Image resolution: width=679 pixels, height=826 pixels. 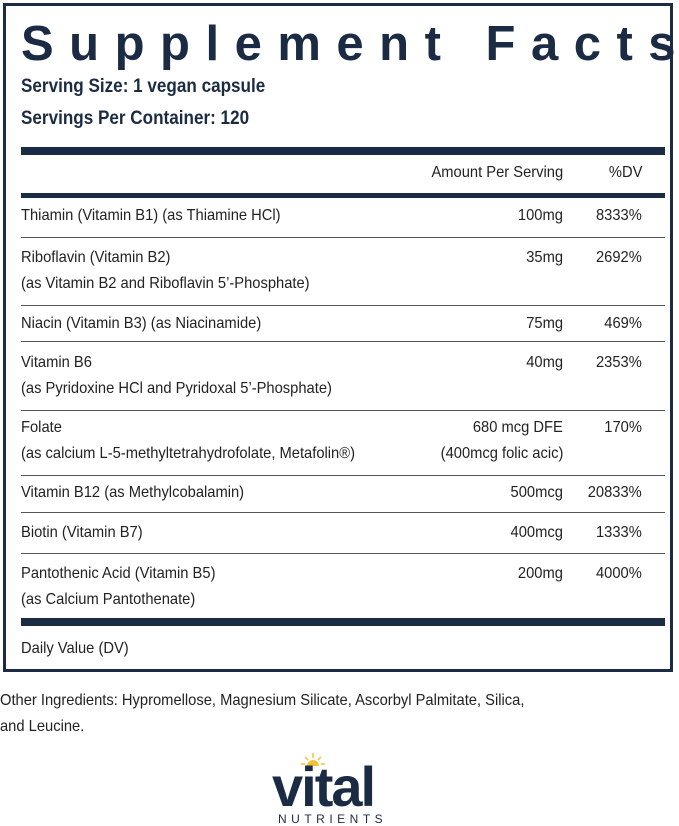 What do you see at coordinates (544, 323) in the screenshot?
I see `row-amount: 75mg` at bounding box center [544, 323].